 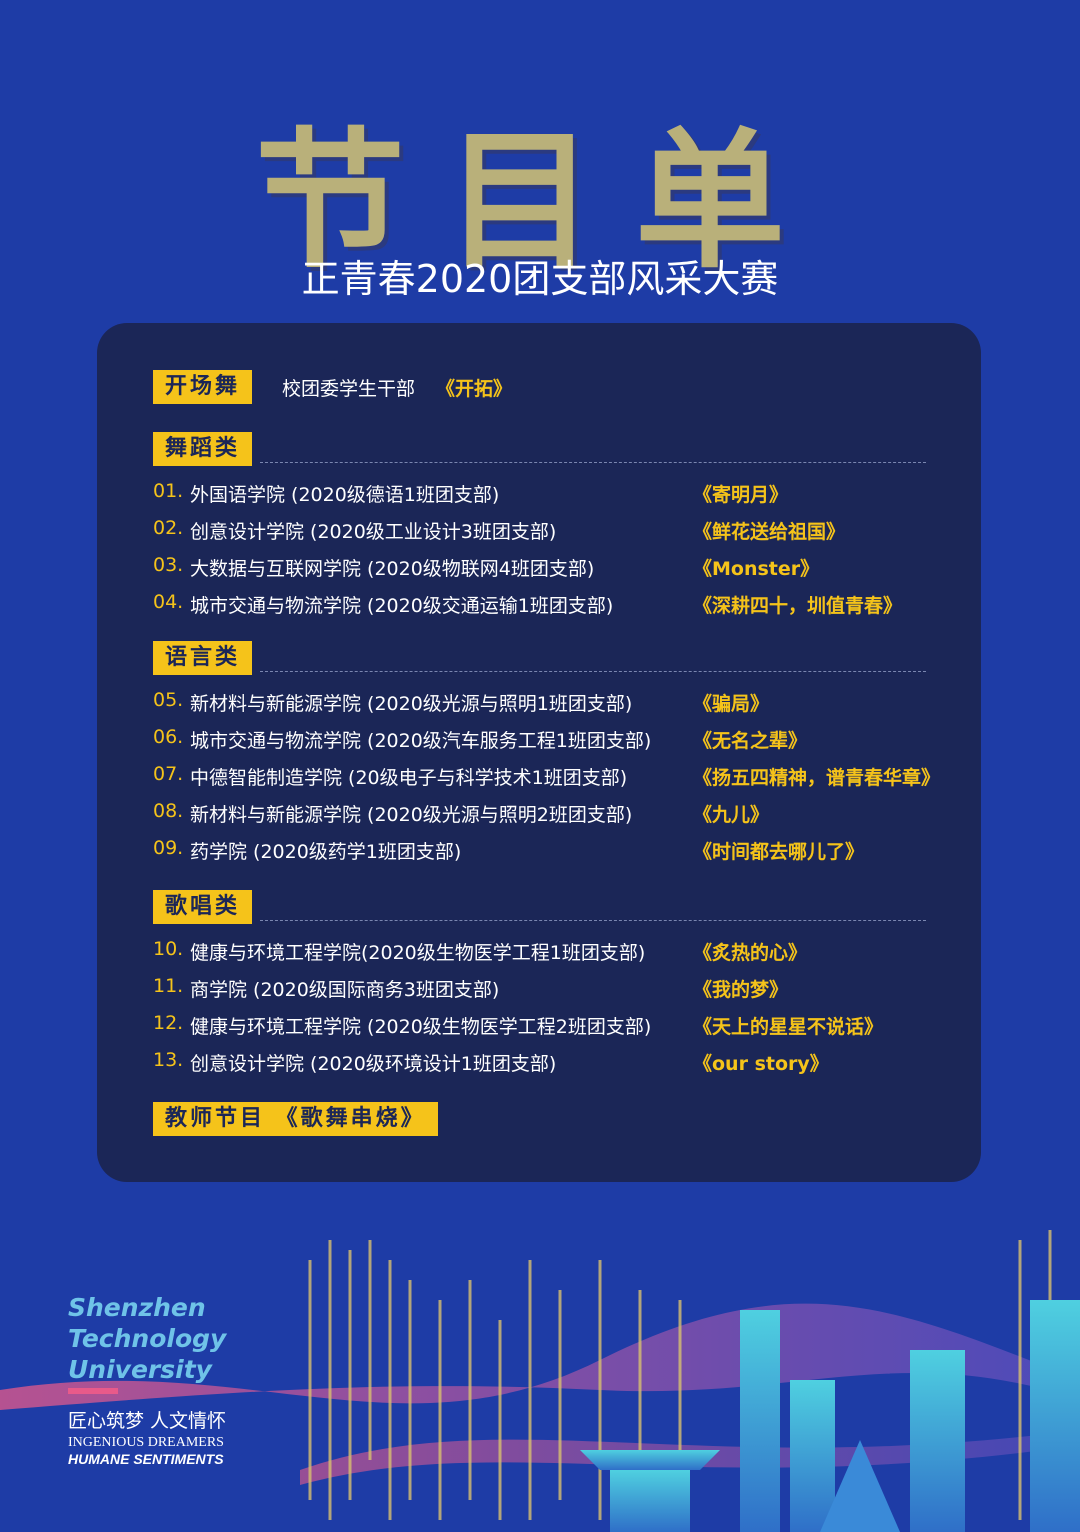 I want to click on item-number: 04., so click(x=168, y=602).